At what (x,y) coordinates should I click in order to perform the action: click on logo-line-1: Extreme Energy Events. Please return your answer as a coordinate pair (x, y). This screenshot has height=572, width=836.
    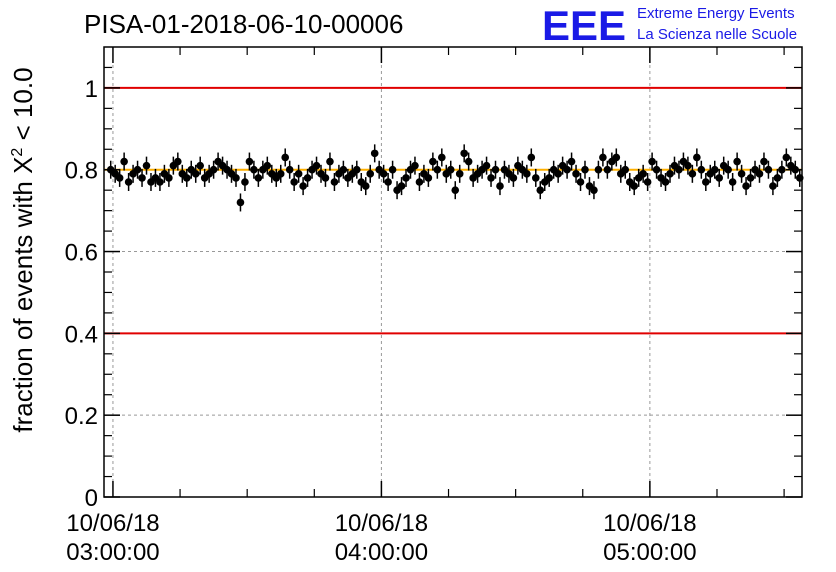
    Looking at the image, I should click on (716, 13).